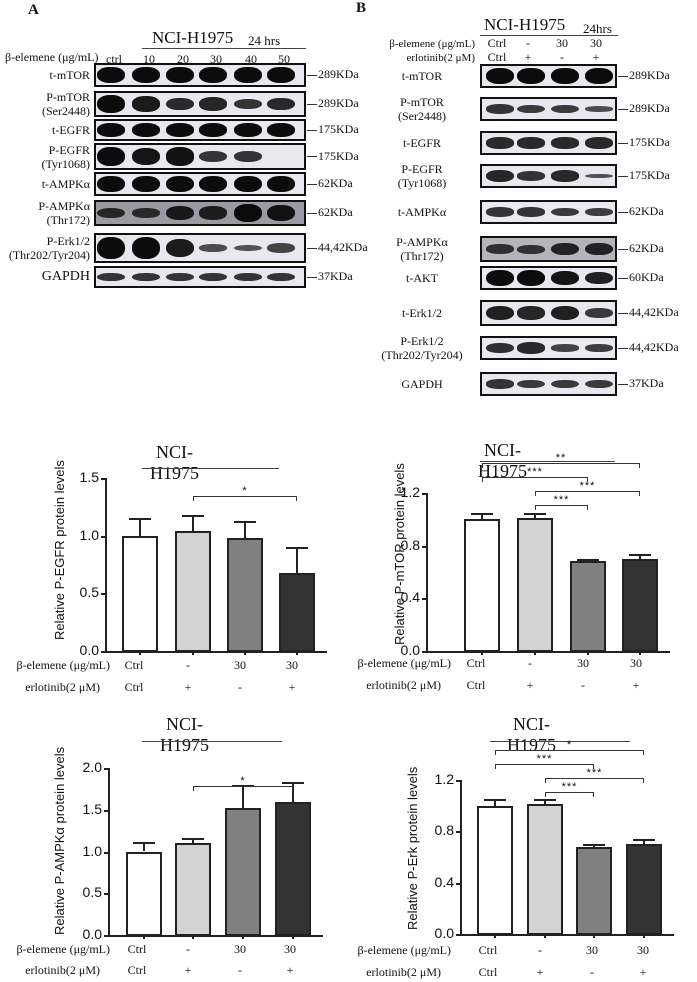  What do you see at coordinates (488, 972) in the screenshot?
I see `treatment-row2-value: Ctrl` at bounding box center [488, 972].